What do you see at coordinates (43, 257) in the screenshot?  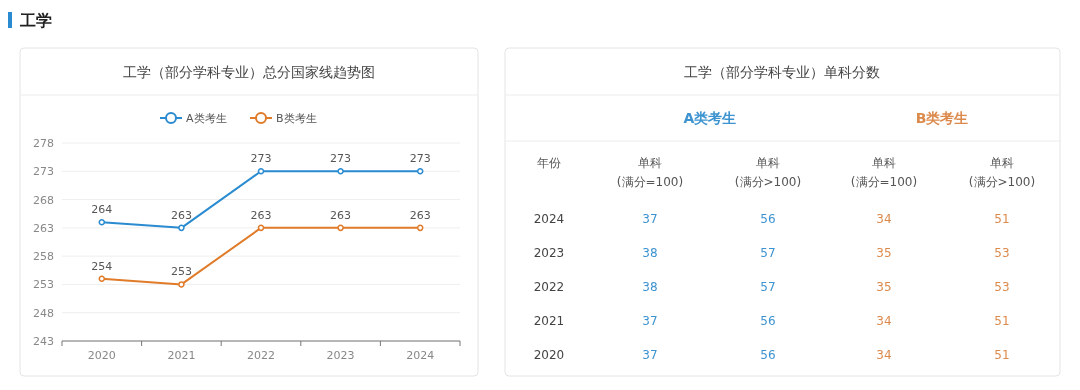 I see `y-tick-label: 258` at bounding box center [43, 257].